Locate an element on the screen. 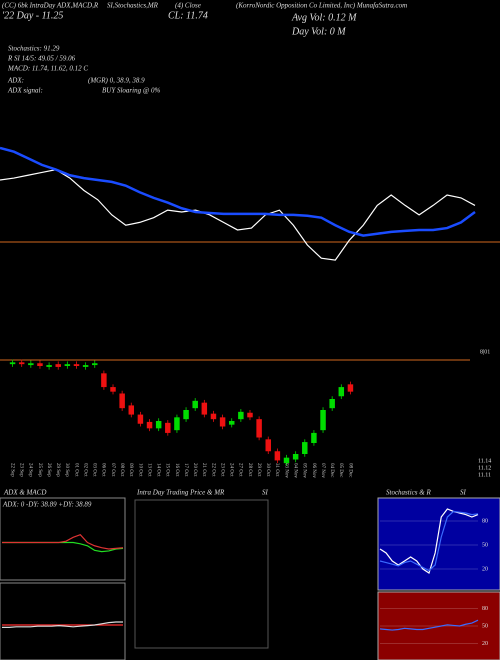 The height and width of the screenshot is (660, 500). x-tick-label: 29 Oct is located at coordinates (258, 470).